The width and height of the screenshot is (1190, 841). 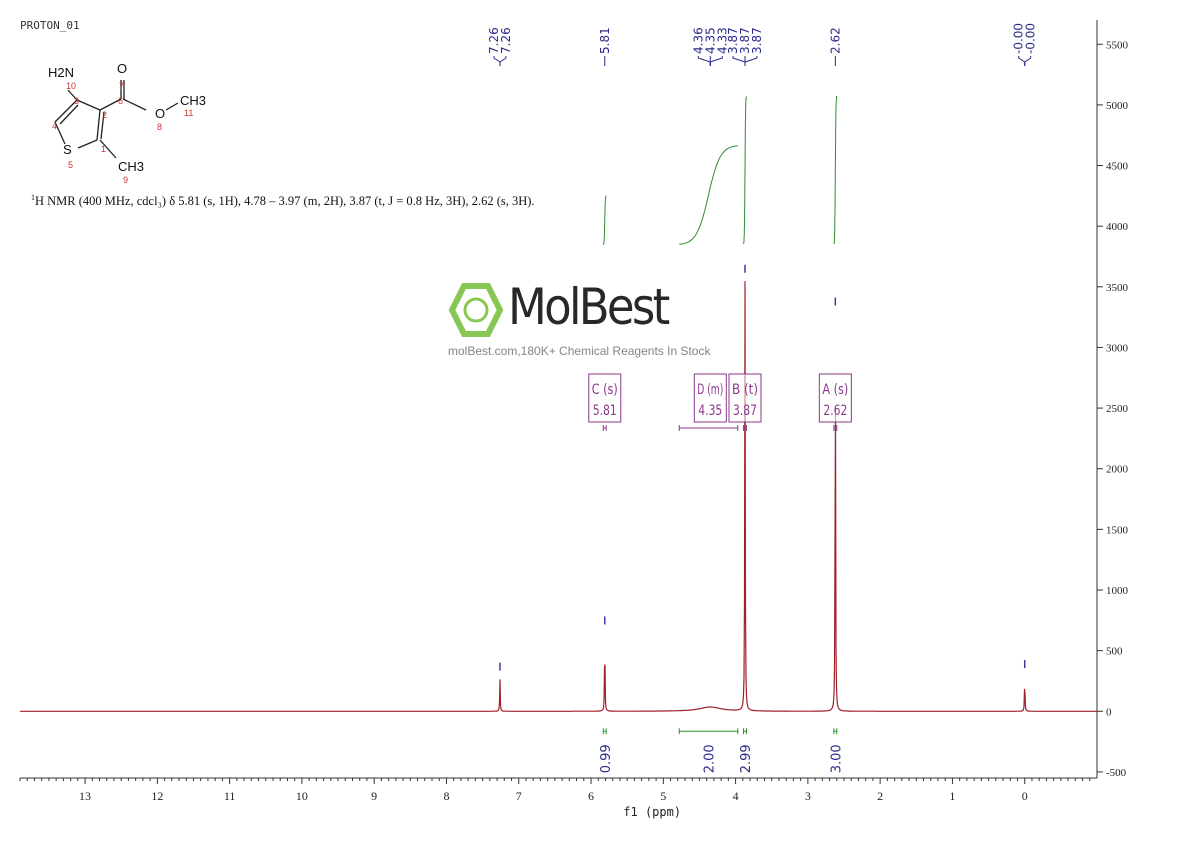 What do you see at coordinates (605, 40) in the screenshot?
I see `peak-label: 5.81` at bounding box center [605, 40].